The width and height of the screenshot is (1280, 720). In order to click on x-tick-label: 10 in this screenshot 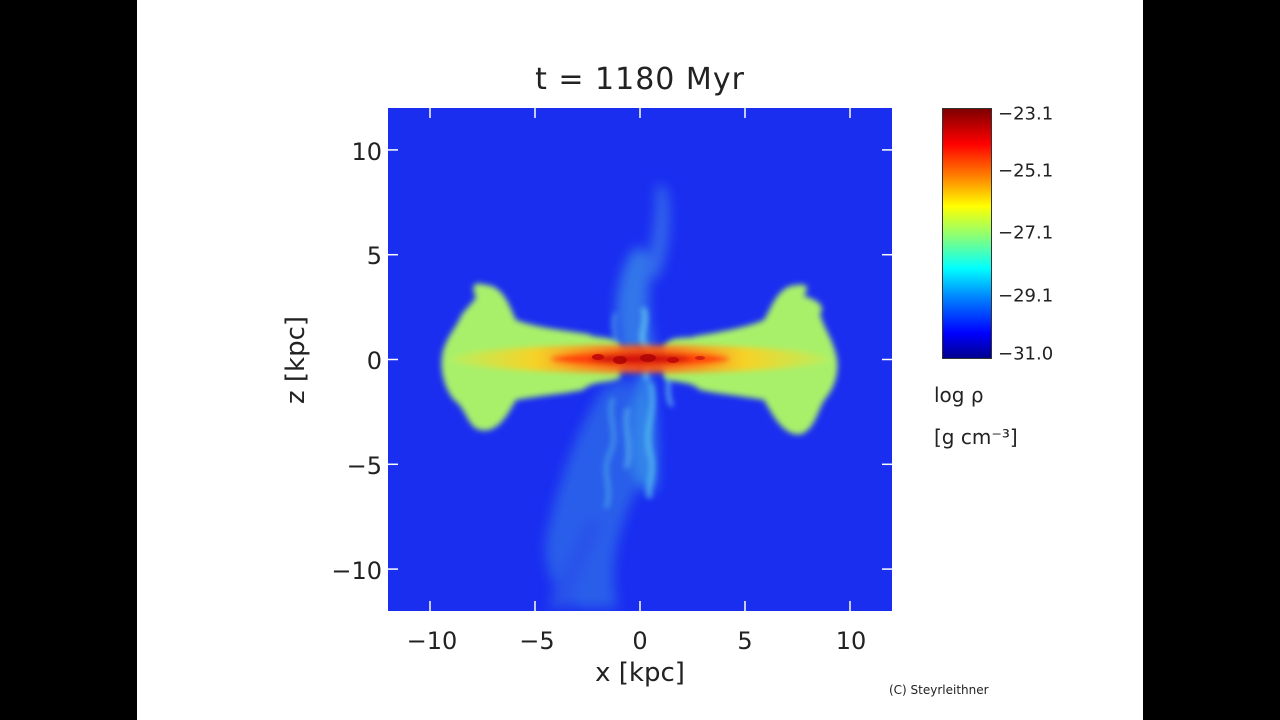, I will do `click(851, 641)`.